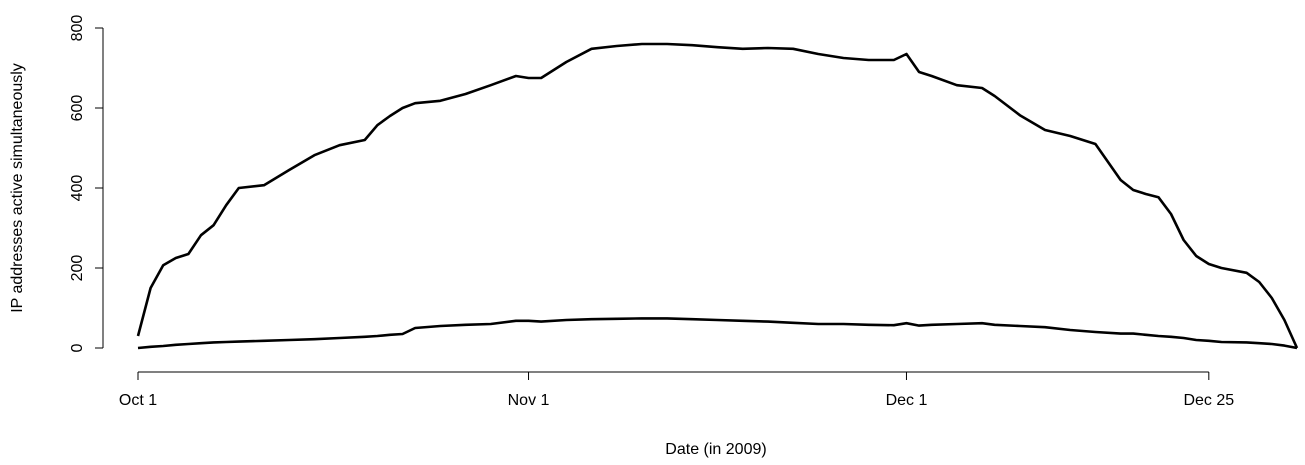 The image size is (1305, 465). What do you see at coordinates (529, 400) in the screenshot?
I see `x-tick-label: Nov 1` at bounding box center [529, 400].